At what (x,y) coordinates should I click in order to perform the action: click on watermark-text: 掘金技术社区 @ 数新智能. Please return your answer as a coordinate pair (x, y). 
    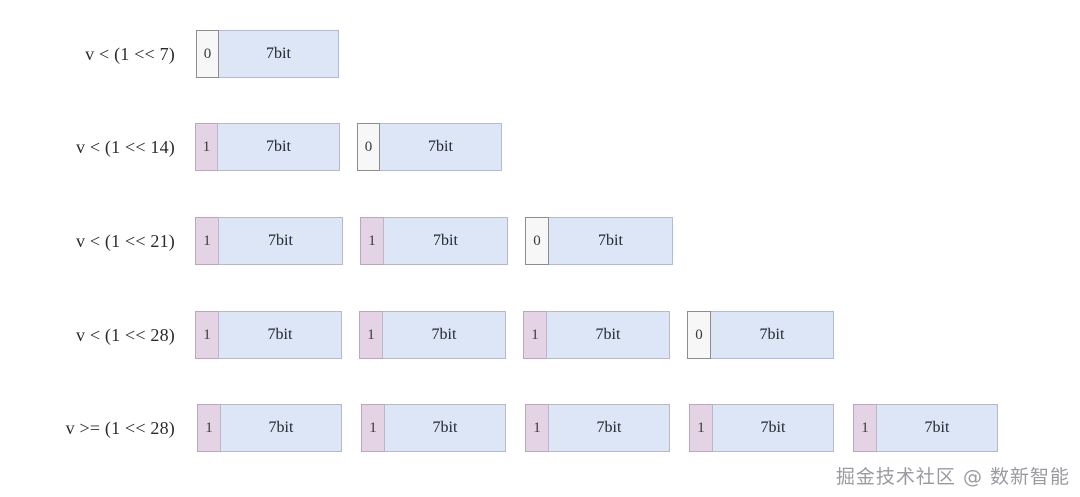
    Looking at the image, I should click on (952, 477).